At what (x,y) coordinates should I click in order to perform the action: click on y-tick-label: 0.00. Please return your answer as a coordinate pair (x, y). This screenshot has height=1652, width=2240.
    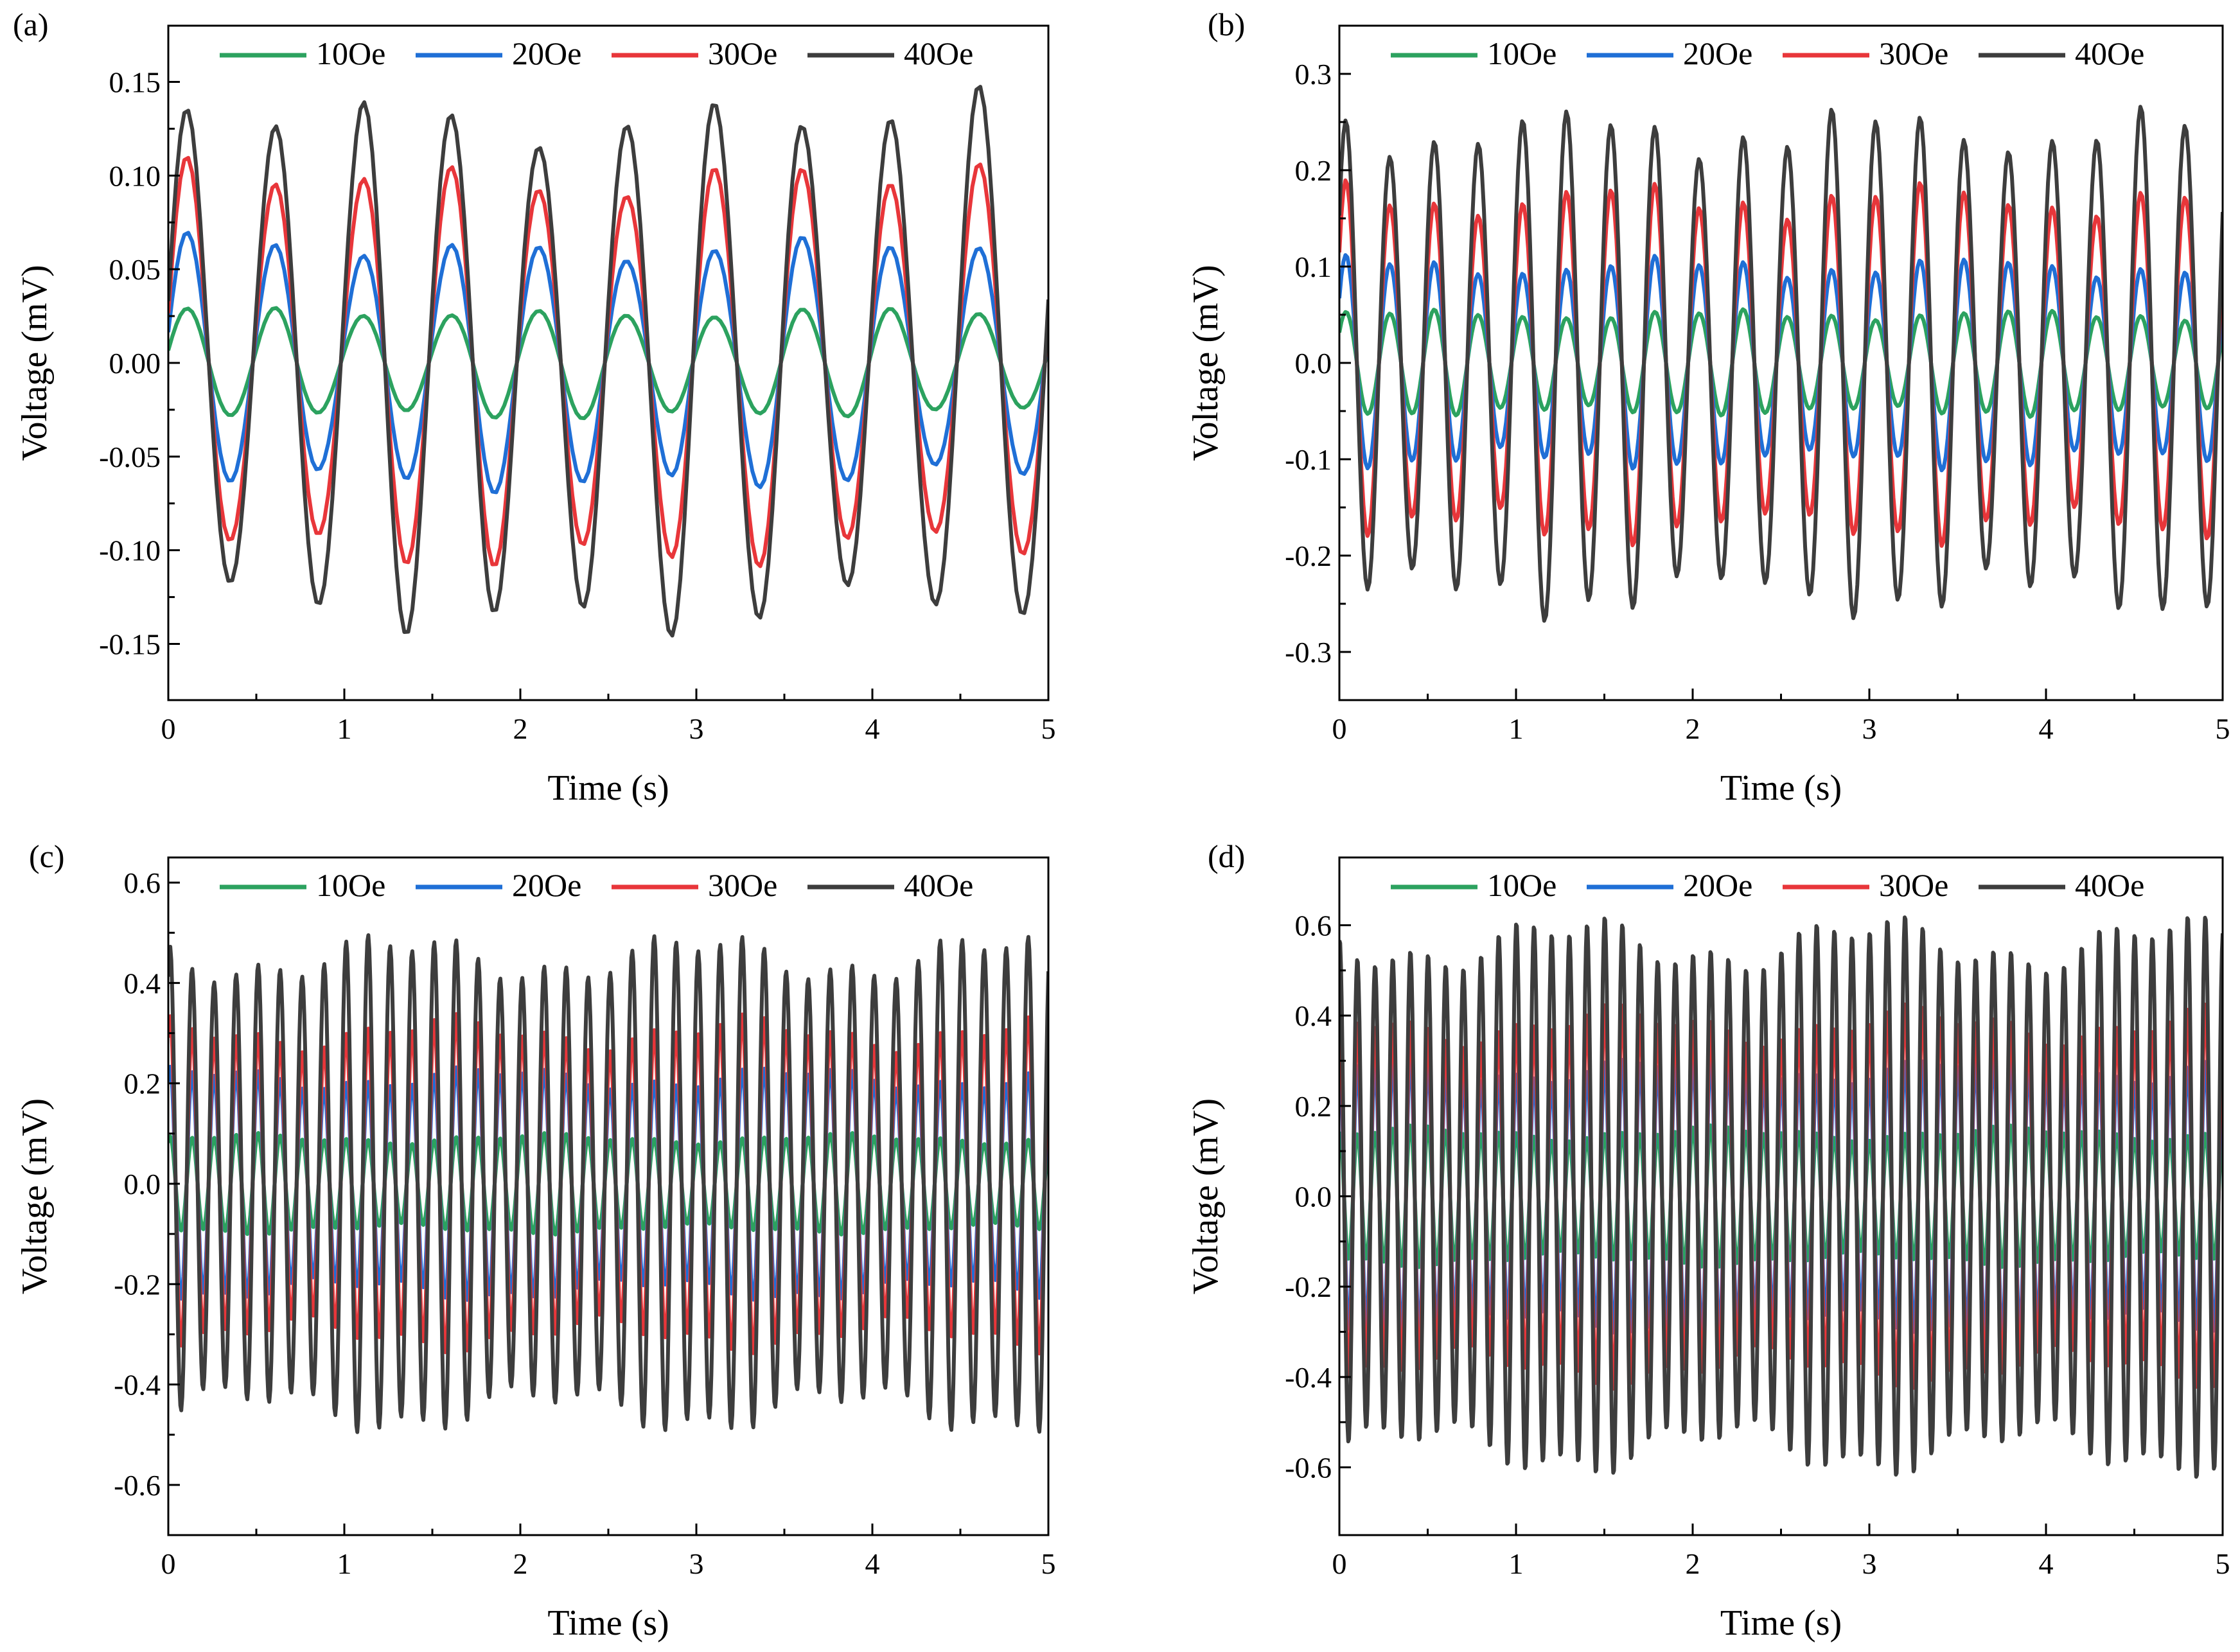
    Looking at the image, I should click on (135, 363).